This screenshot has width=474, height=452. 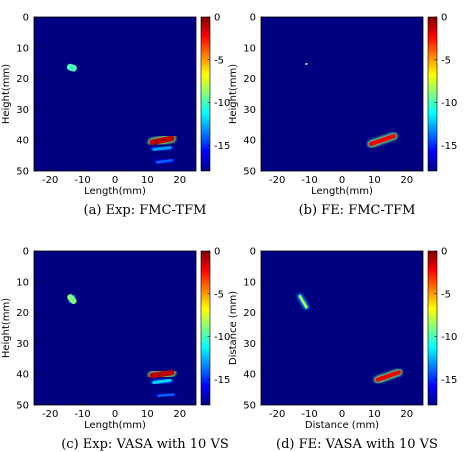 I want to click on panel-caption: (c) Exp: VASA with 10 VS, so click(x=145, y=444).